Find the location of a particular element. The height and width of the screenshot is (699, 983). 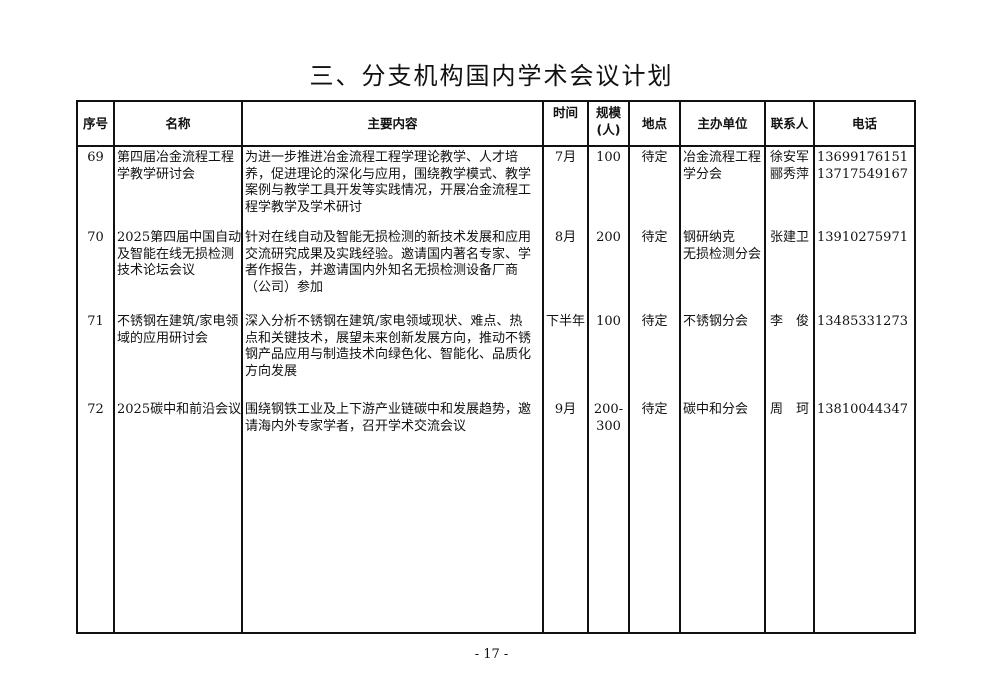

cell-line: 碳中和分会 is located at coordinates (716, 409).